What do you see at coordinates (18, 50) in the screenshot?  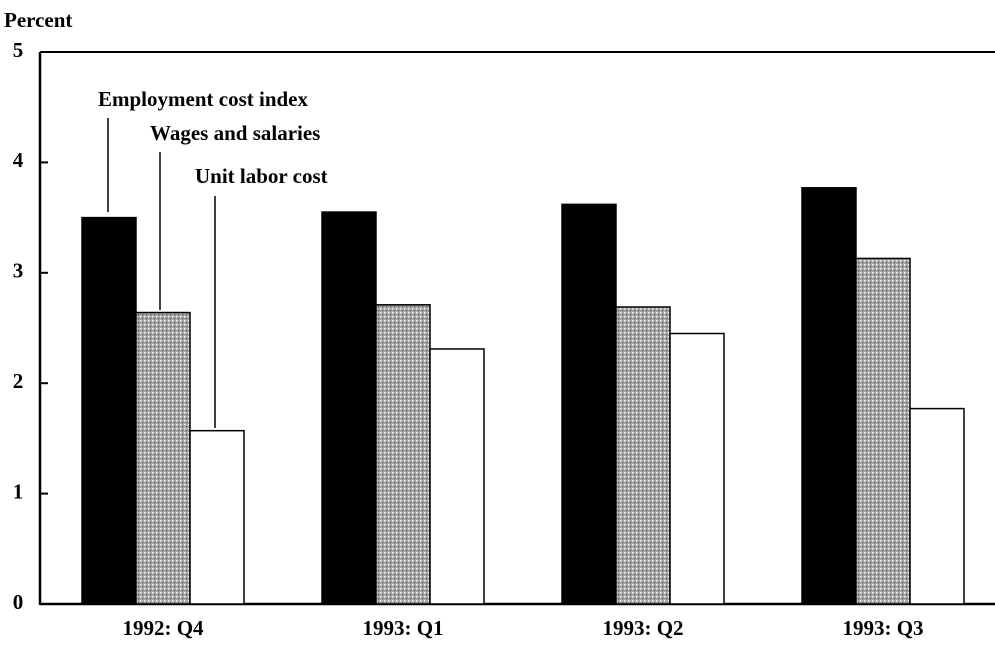 I see `y-tick-label: 5` at bounding box center [18, 50].